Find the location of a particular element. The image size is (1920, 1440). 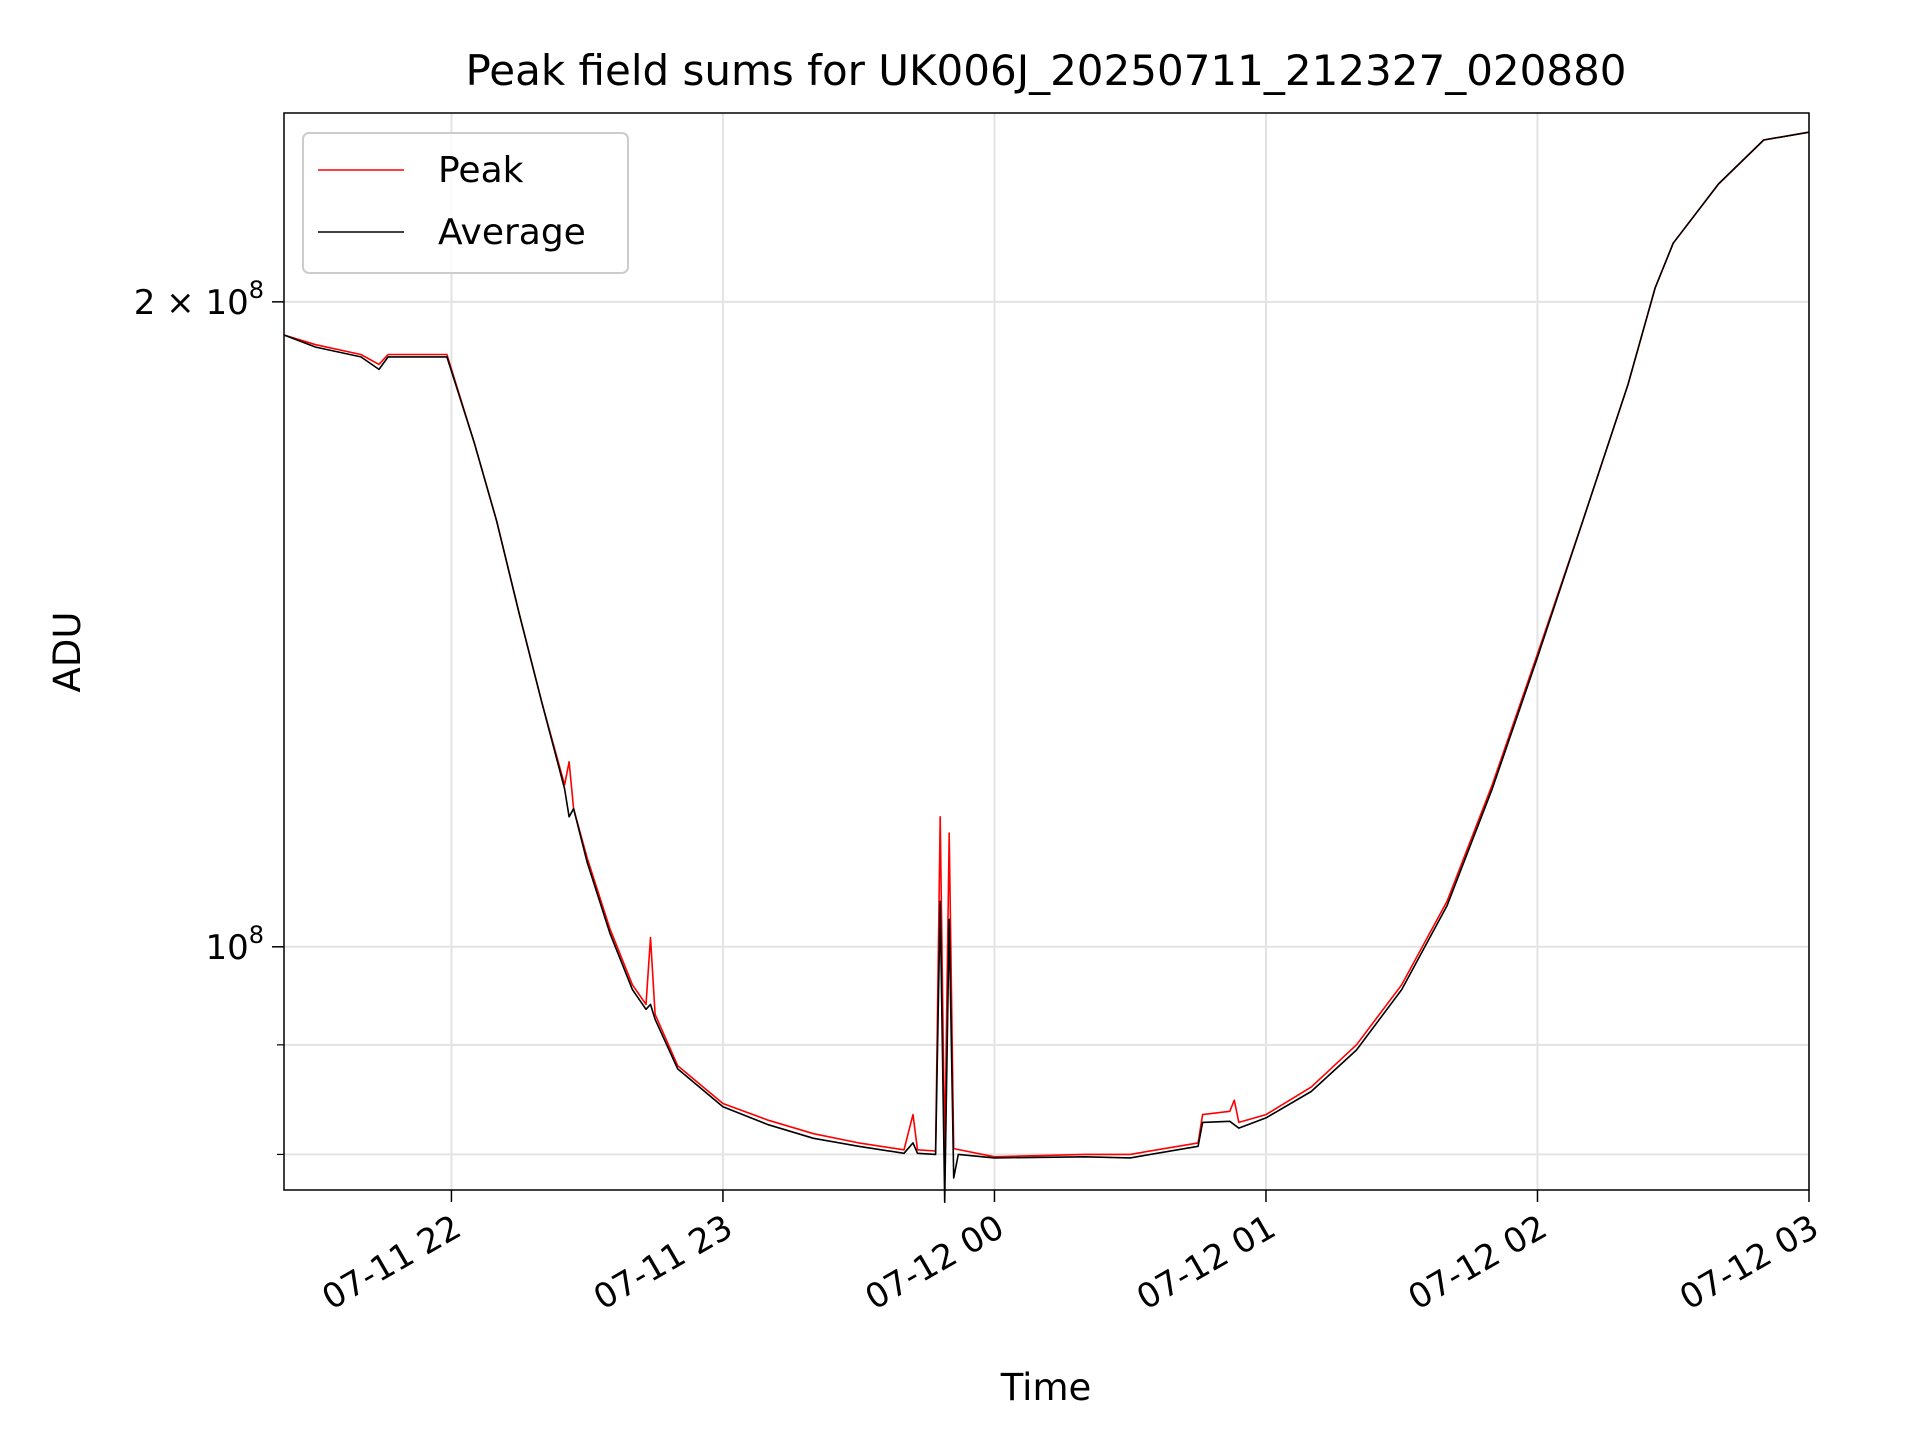

x-tick-label: 07-11 23 is located at coordinates (663, 1262).